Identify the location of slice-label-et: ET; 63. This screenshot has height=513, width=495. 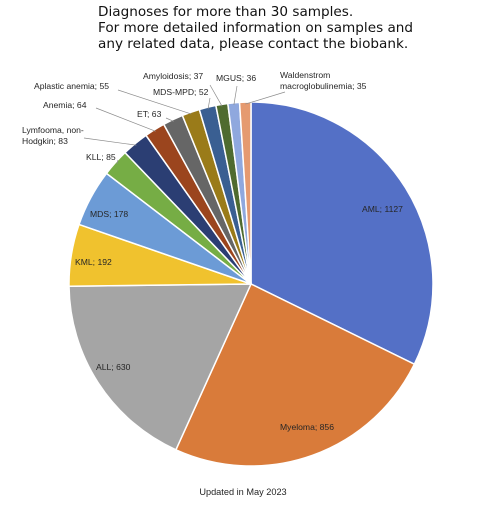
(149, 114).